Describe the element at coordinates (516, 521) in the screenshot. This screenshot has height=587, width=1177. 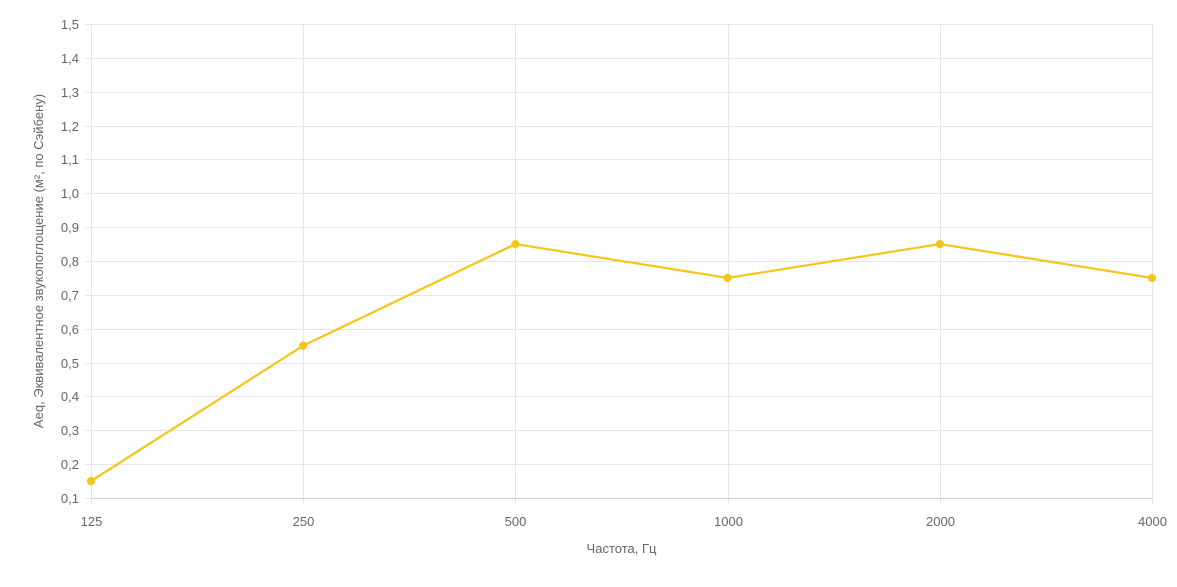
I see `x-tick-label: 500` at that location.